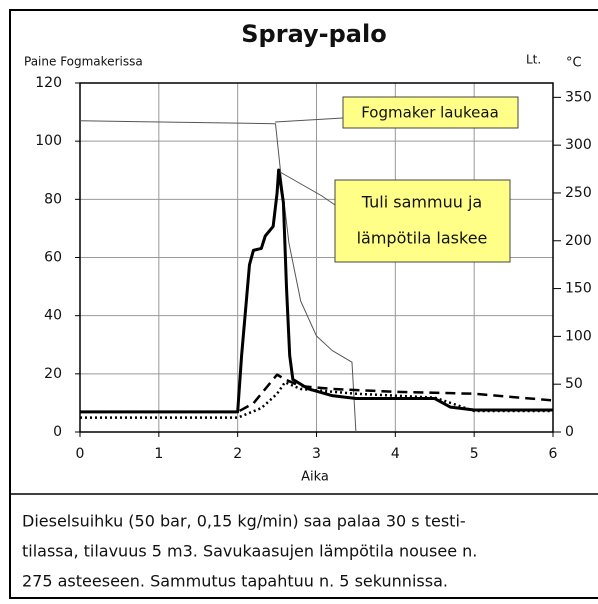 Image resolution: width=598 pixels, height=604 pixels. Describe the element at coordinates (53, 199) in the screenshot. I see `y-tick-label: 80` at that location.